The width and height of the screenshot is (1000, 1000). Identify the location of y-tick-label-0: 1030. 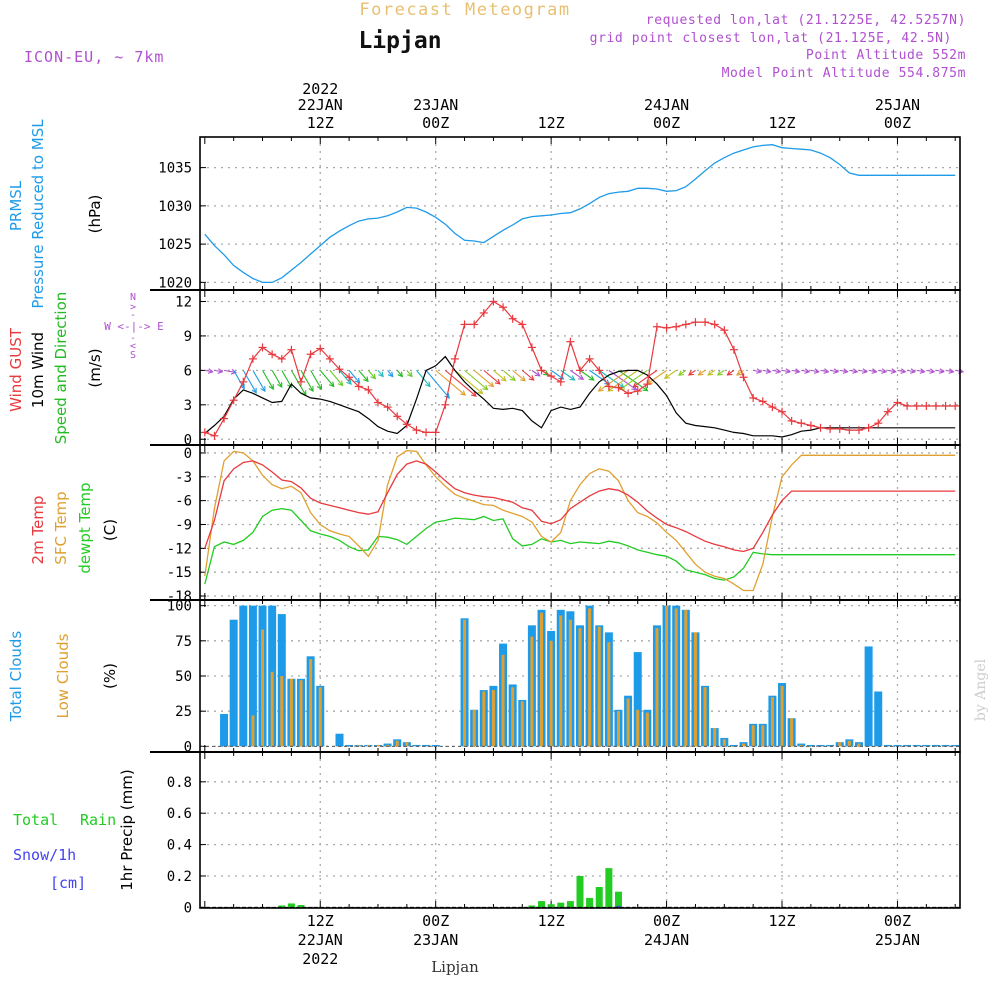
(175, 207).